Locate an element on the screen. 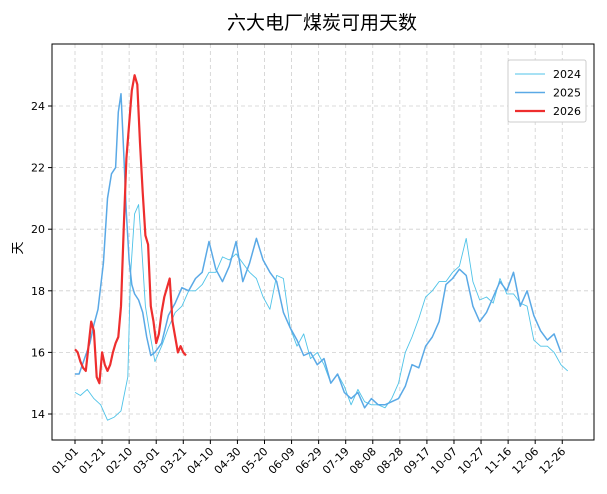  y-tick-label: 16 is located at coordinates (38, 352).